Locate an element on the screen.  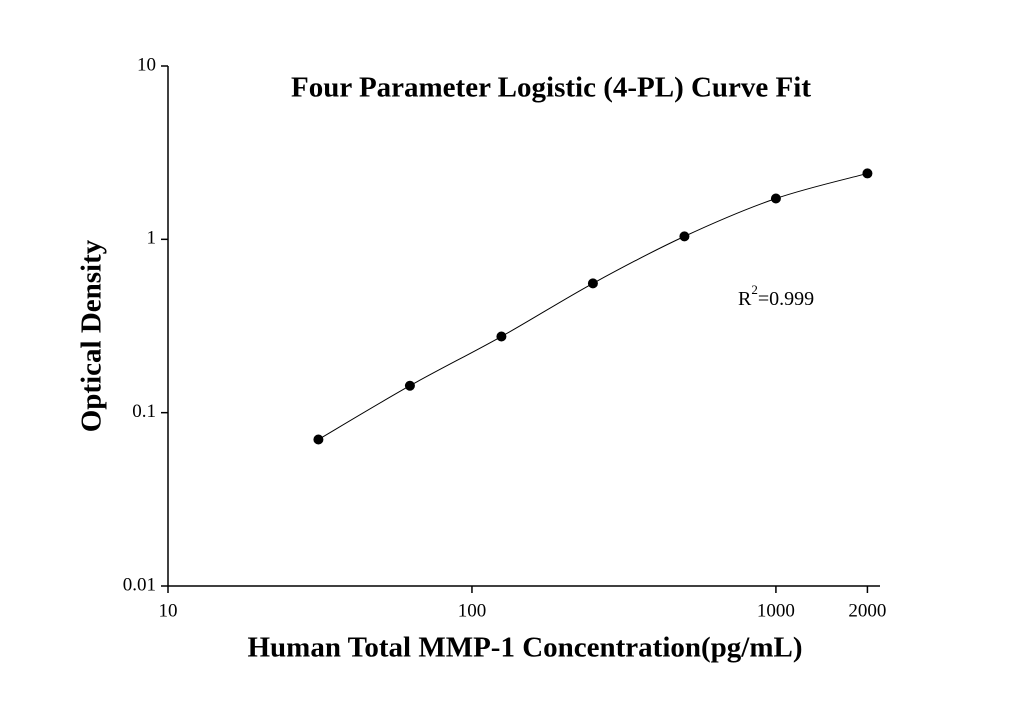
annotation-text: R is located at coordinates (745, 299).